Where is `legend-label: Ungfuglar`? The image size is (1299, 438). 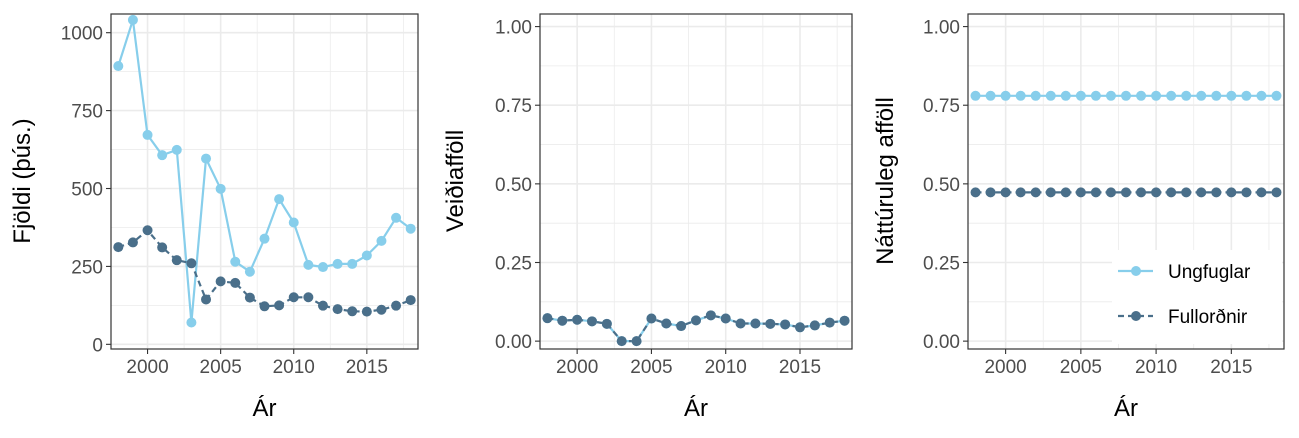 legend-label: Ungfuglar is located at coordinates (1209, 272).